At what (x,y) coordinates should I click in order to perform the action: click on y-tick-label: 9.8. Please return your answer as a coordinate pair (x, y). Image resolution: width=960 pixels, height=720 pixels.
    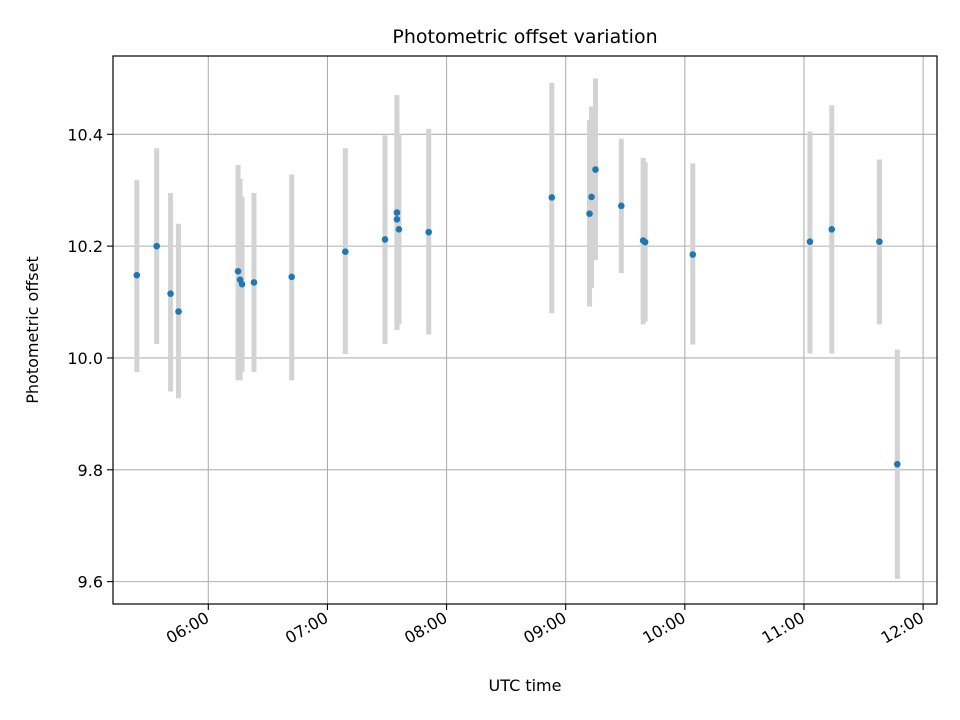
    Looking at the image, I should click on (90, 470).